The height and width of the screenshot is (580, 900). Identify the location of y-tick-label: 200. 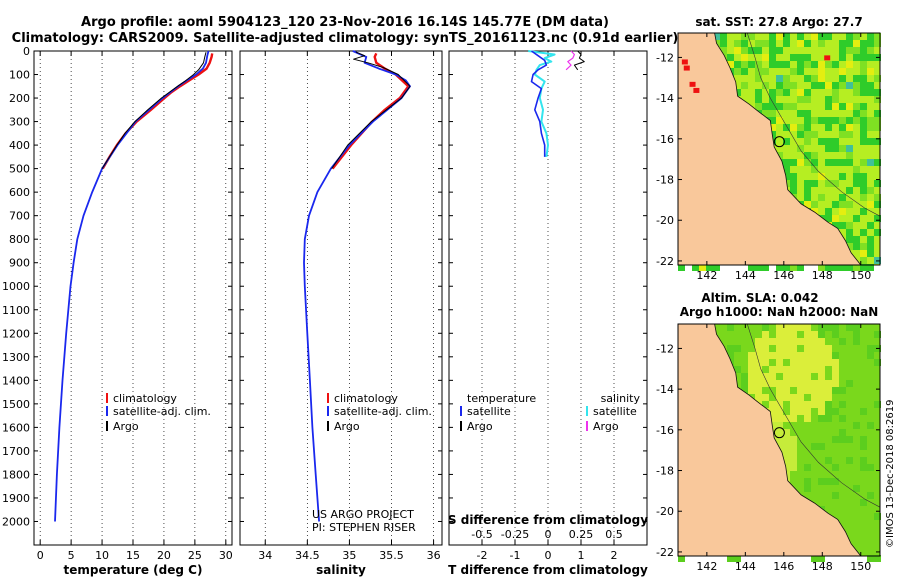
(19, 98).